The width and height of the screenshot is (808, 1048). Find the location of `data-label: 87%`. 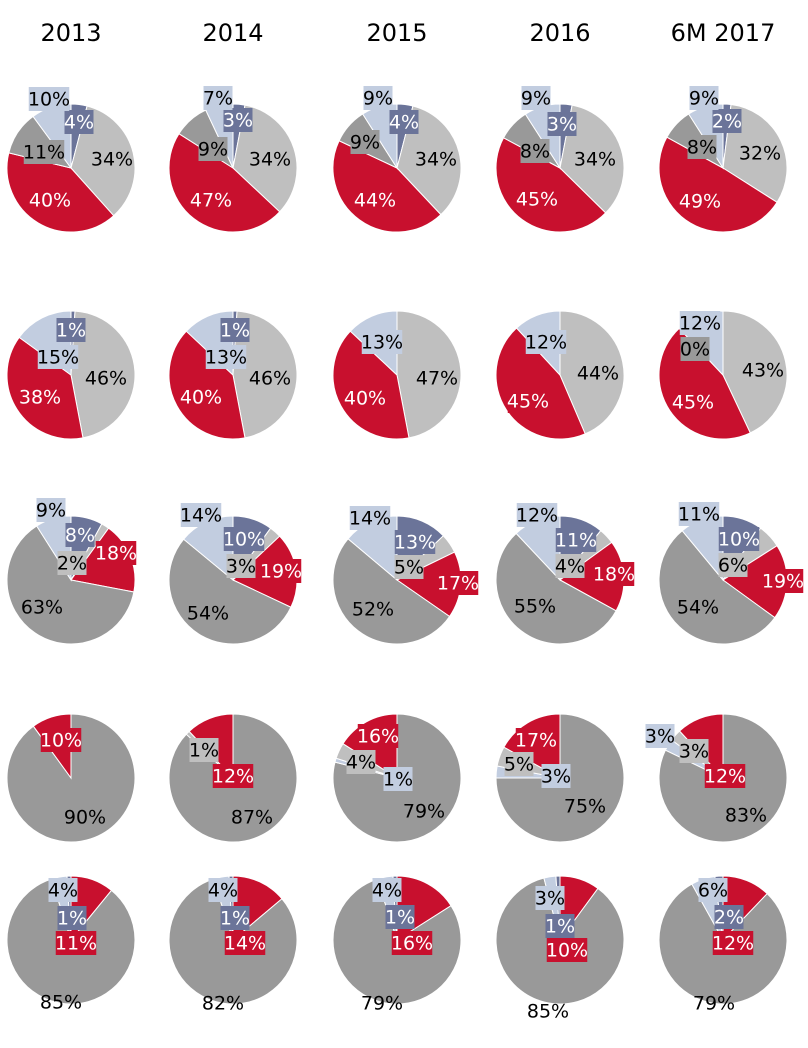

data-label: 87% is located at coordinates (252, 818).